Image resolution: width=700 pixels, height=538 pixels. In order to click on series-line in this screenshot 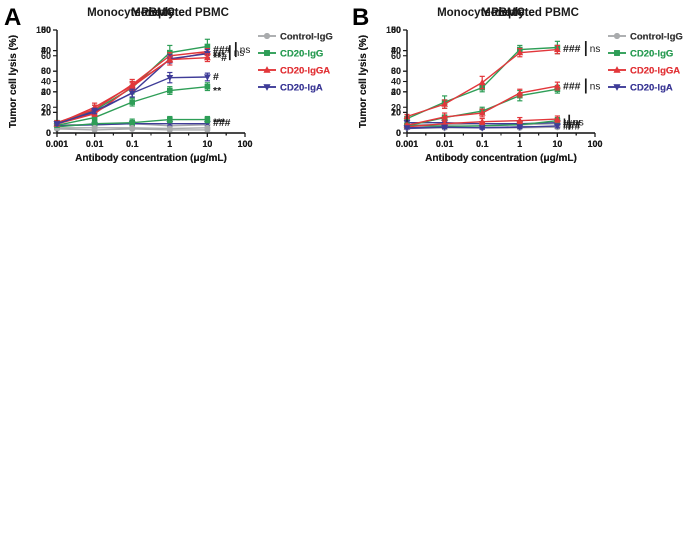, I will do `click(482, 105)`.